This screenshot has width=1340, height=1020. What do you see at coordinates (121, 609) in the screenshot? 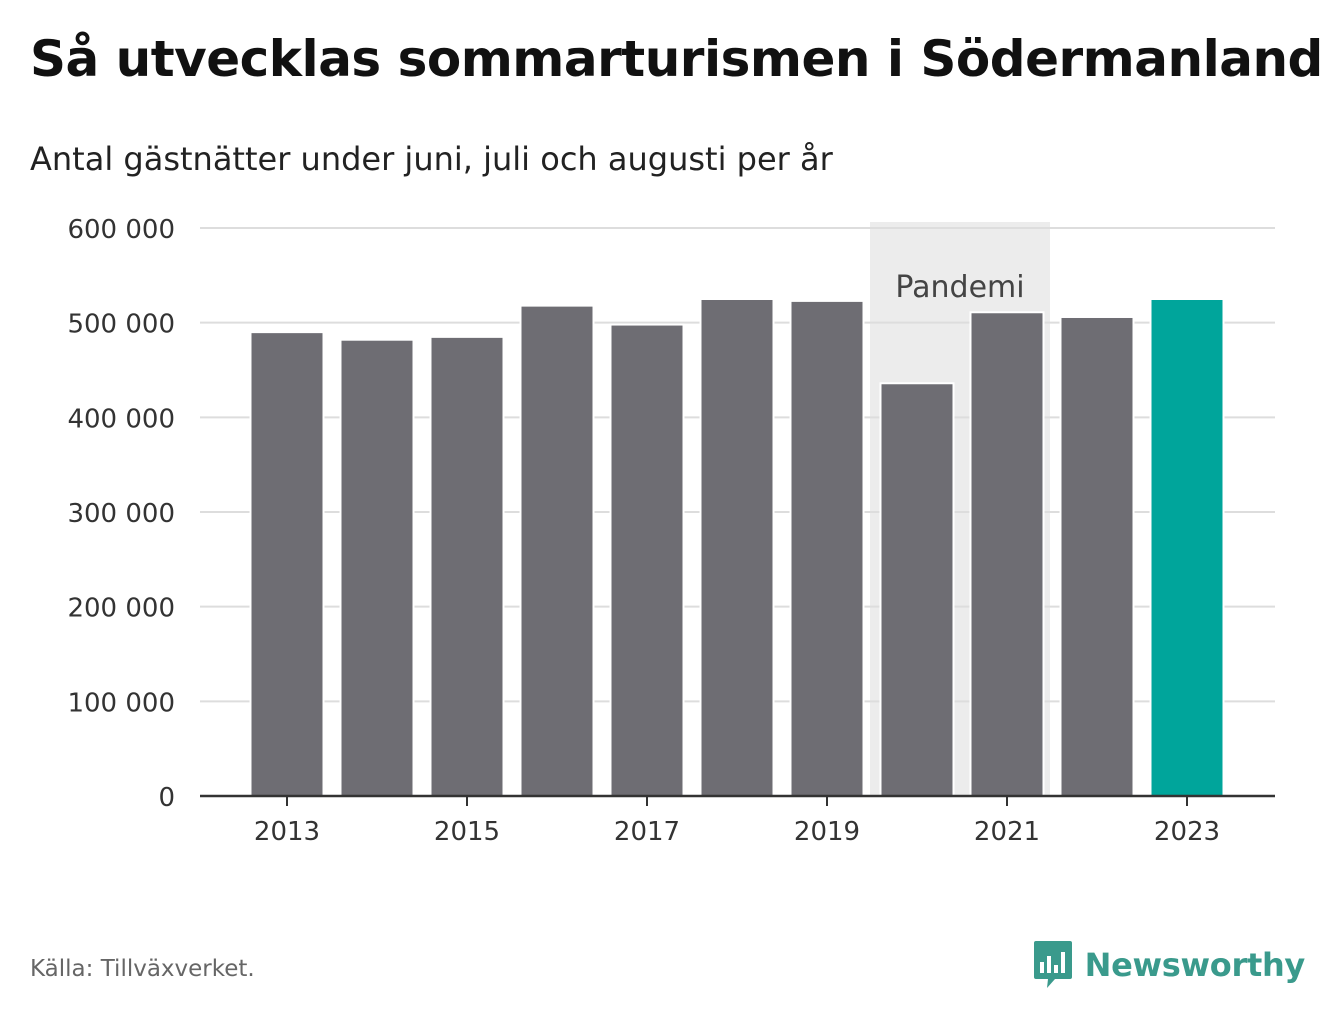
I see `y-tick-label: 200 000` at bounding box center [121, 609].